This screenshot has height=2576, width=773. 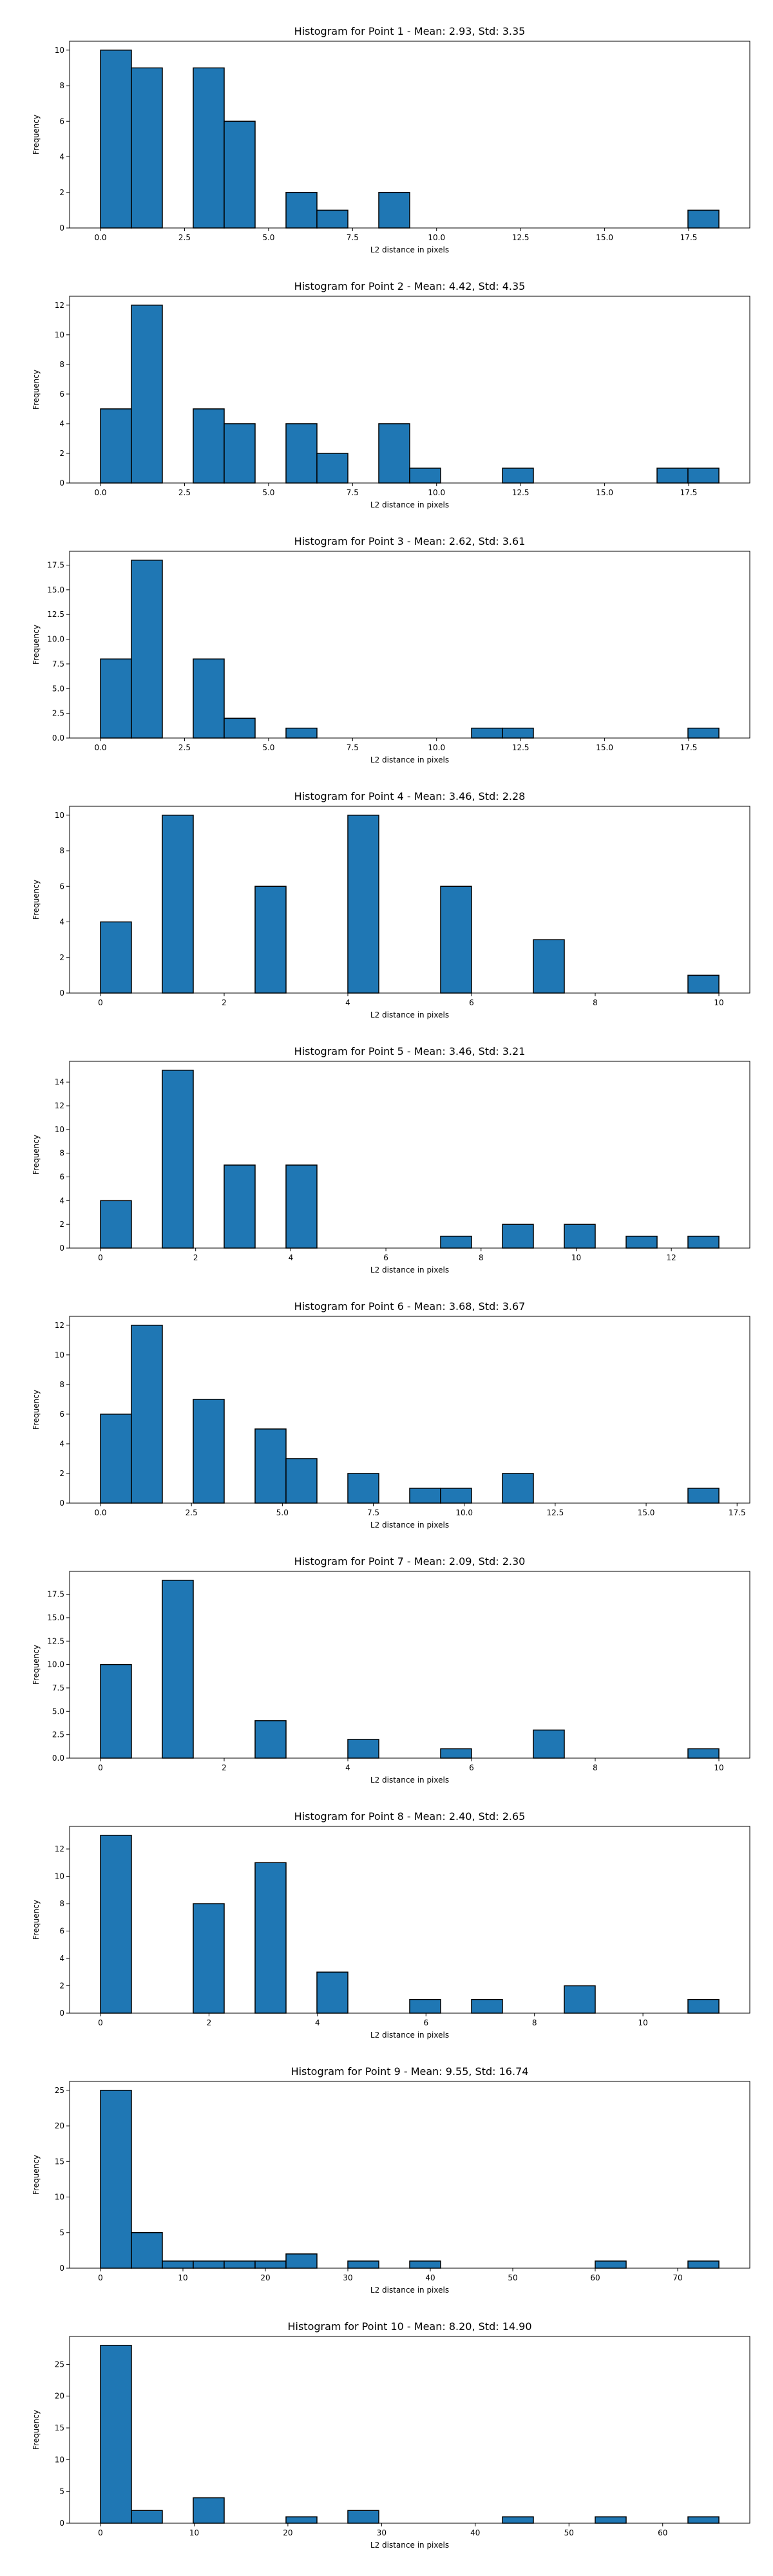 What do you see at coordinates (184, 493) in the screenshot?
I see `x-tick-label: 2.5` at bounding box center [184, 493].